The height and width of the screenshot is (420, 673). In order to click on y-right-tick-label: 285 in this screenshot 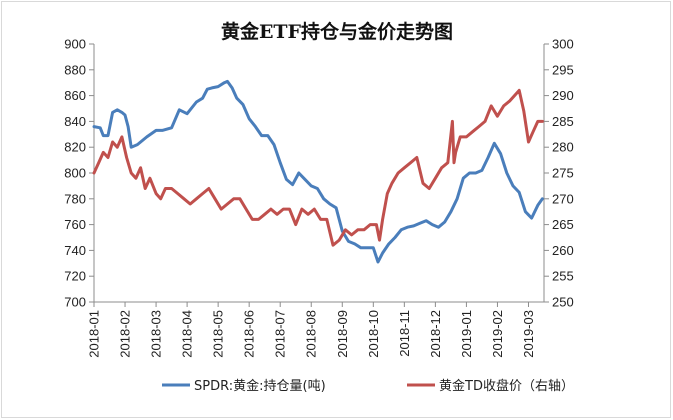, I will do `click(563, 121)`.